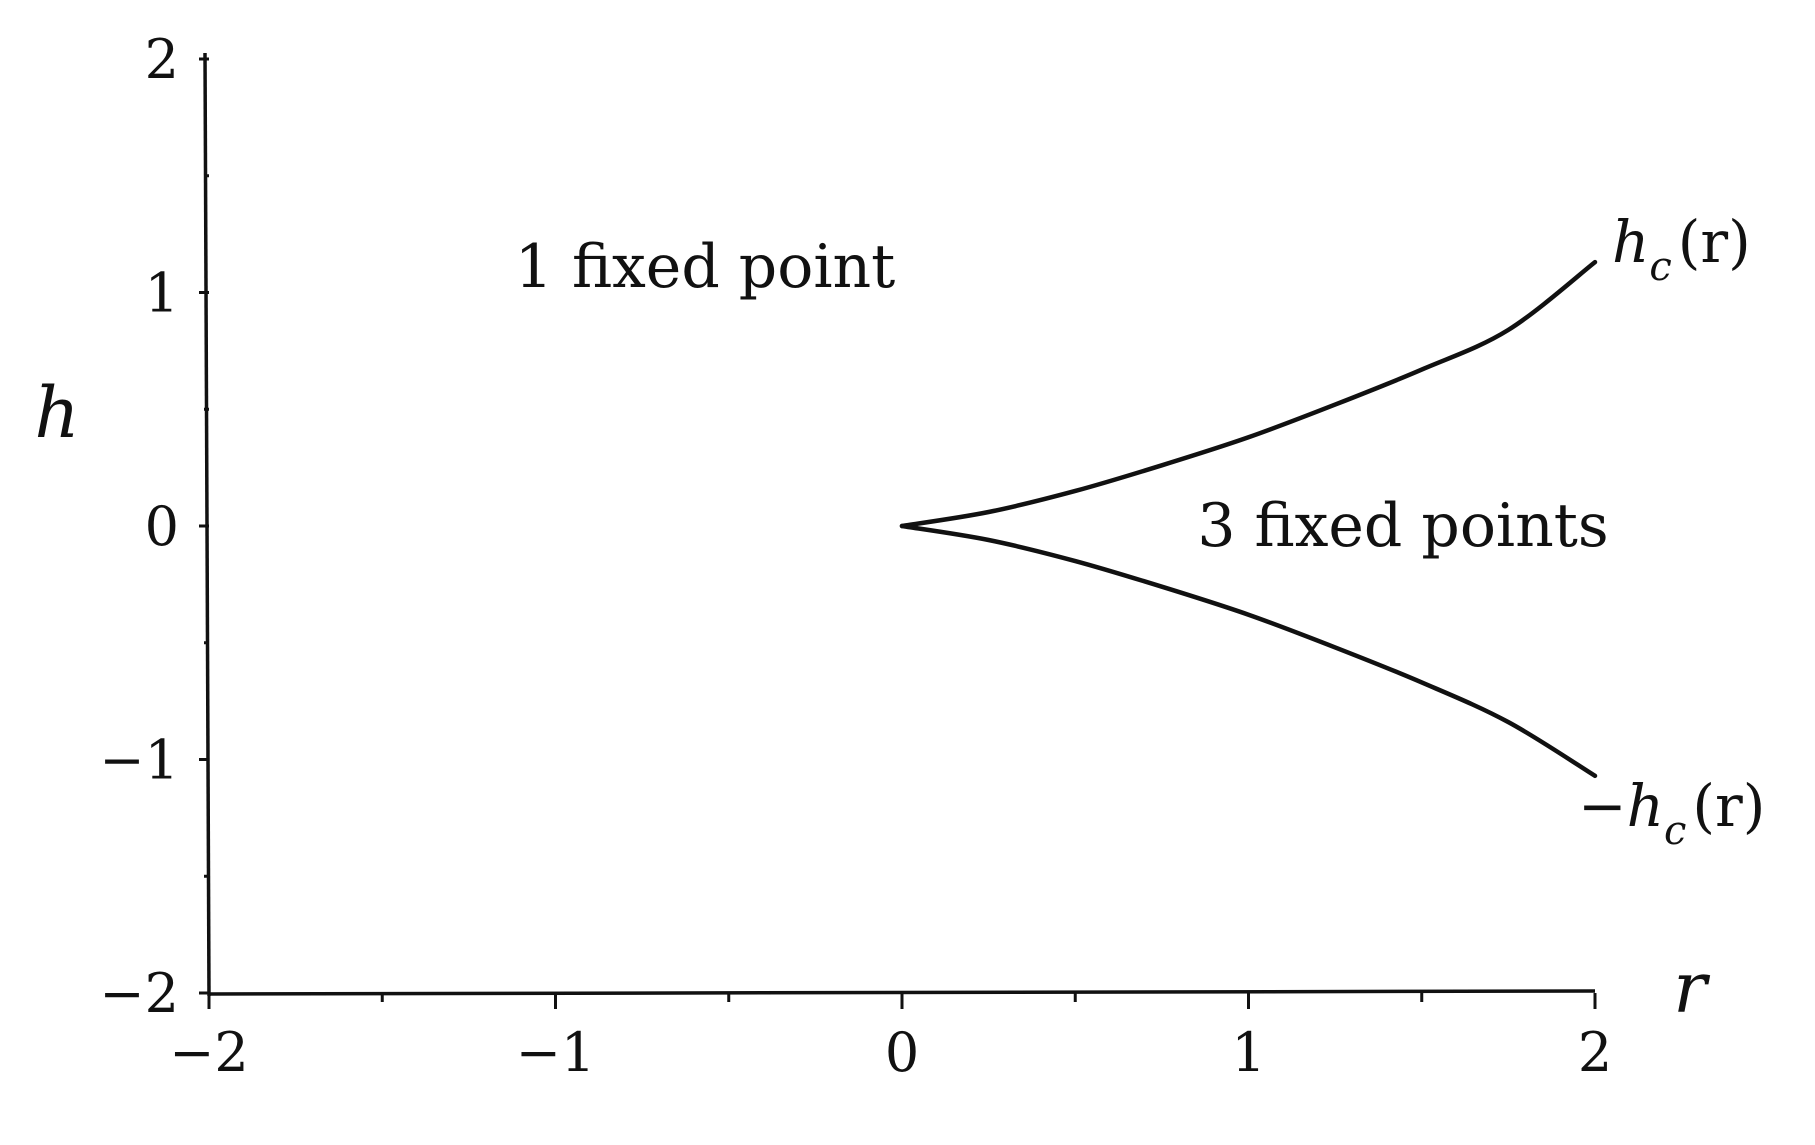 This screenshot has height=1145, width=1815. What do you see at coordinates (162, 293) in the screenshot?
I see `y-tick-label: 1` at bounding box center [162, 293].